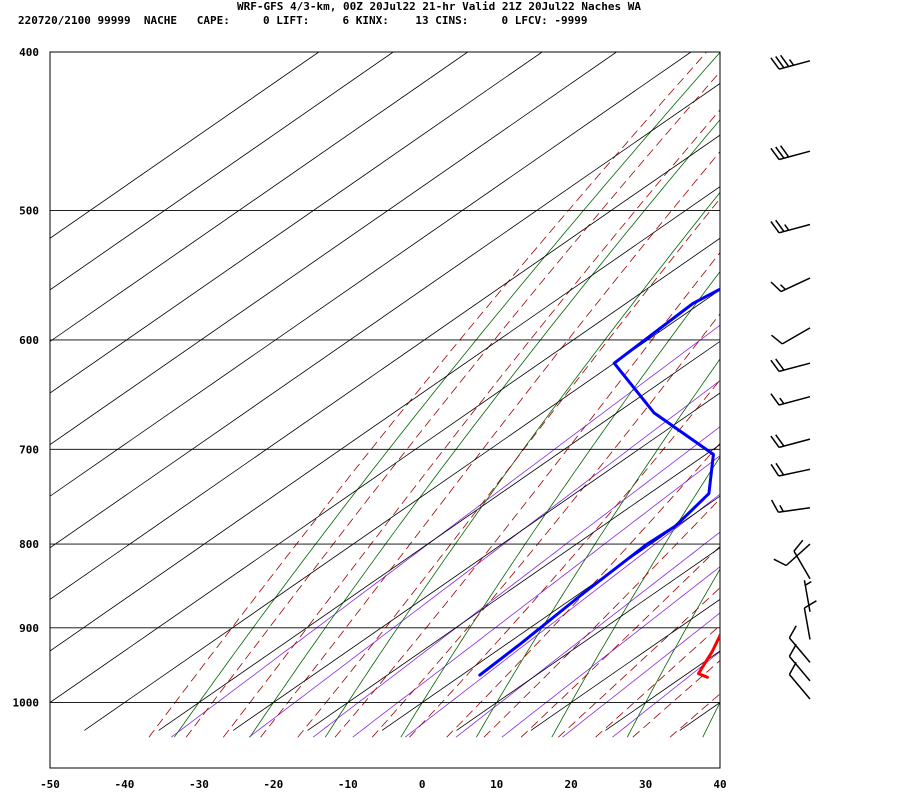  Describe the element at coordinates (199, 784) in the screenshot. I see `x-tick-label: -30` at that location.